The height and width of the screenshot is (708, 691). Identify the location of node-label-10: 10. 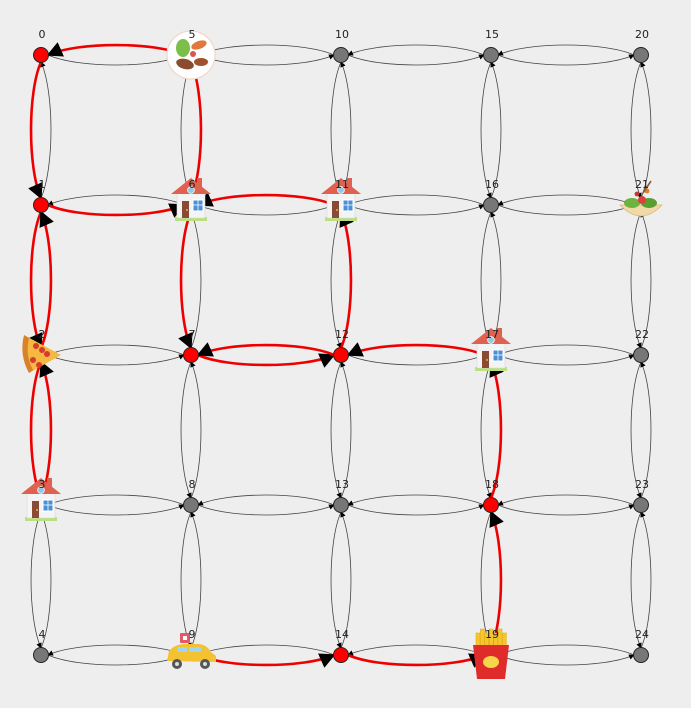
(342, 34).